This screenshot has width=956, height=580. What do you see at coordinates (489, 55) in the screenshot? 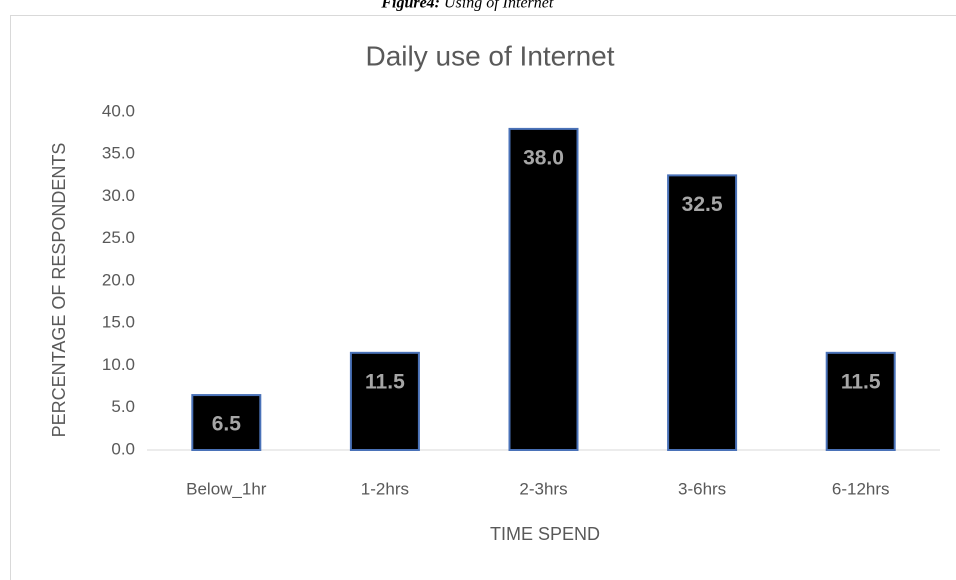
I see `chart-title: Daily use of Internet` at bounding box center [489, 55].